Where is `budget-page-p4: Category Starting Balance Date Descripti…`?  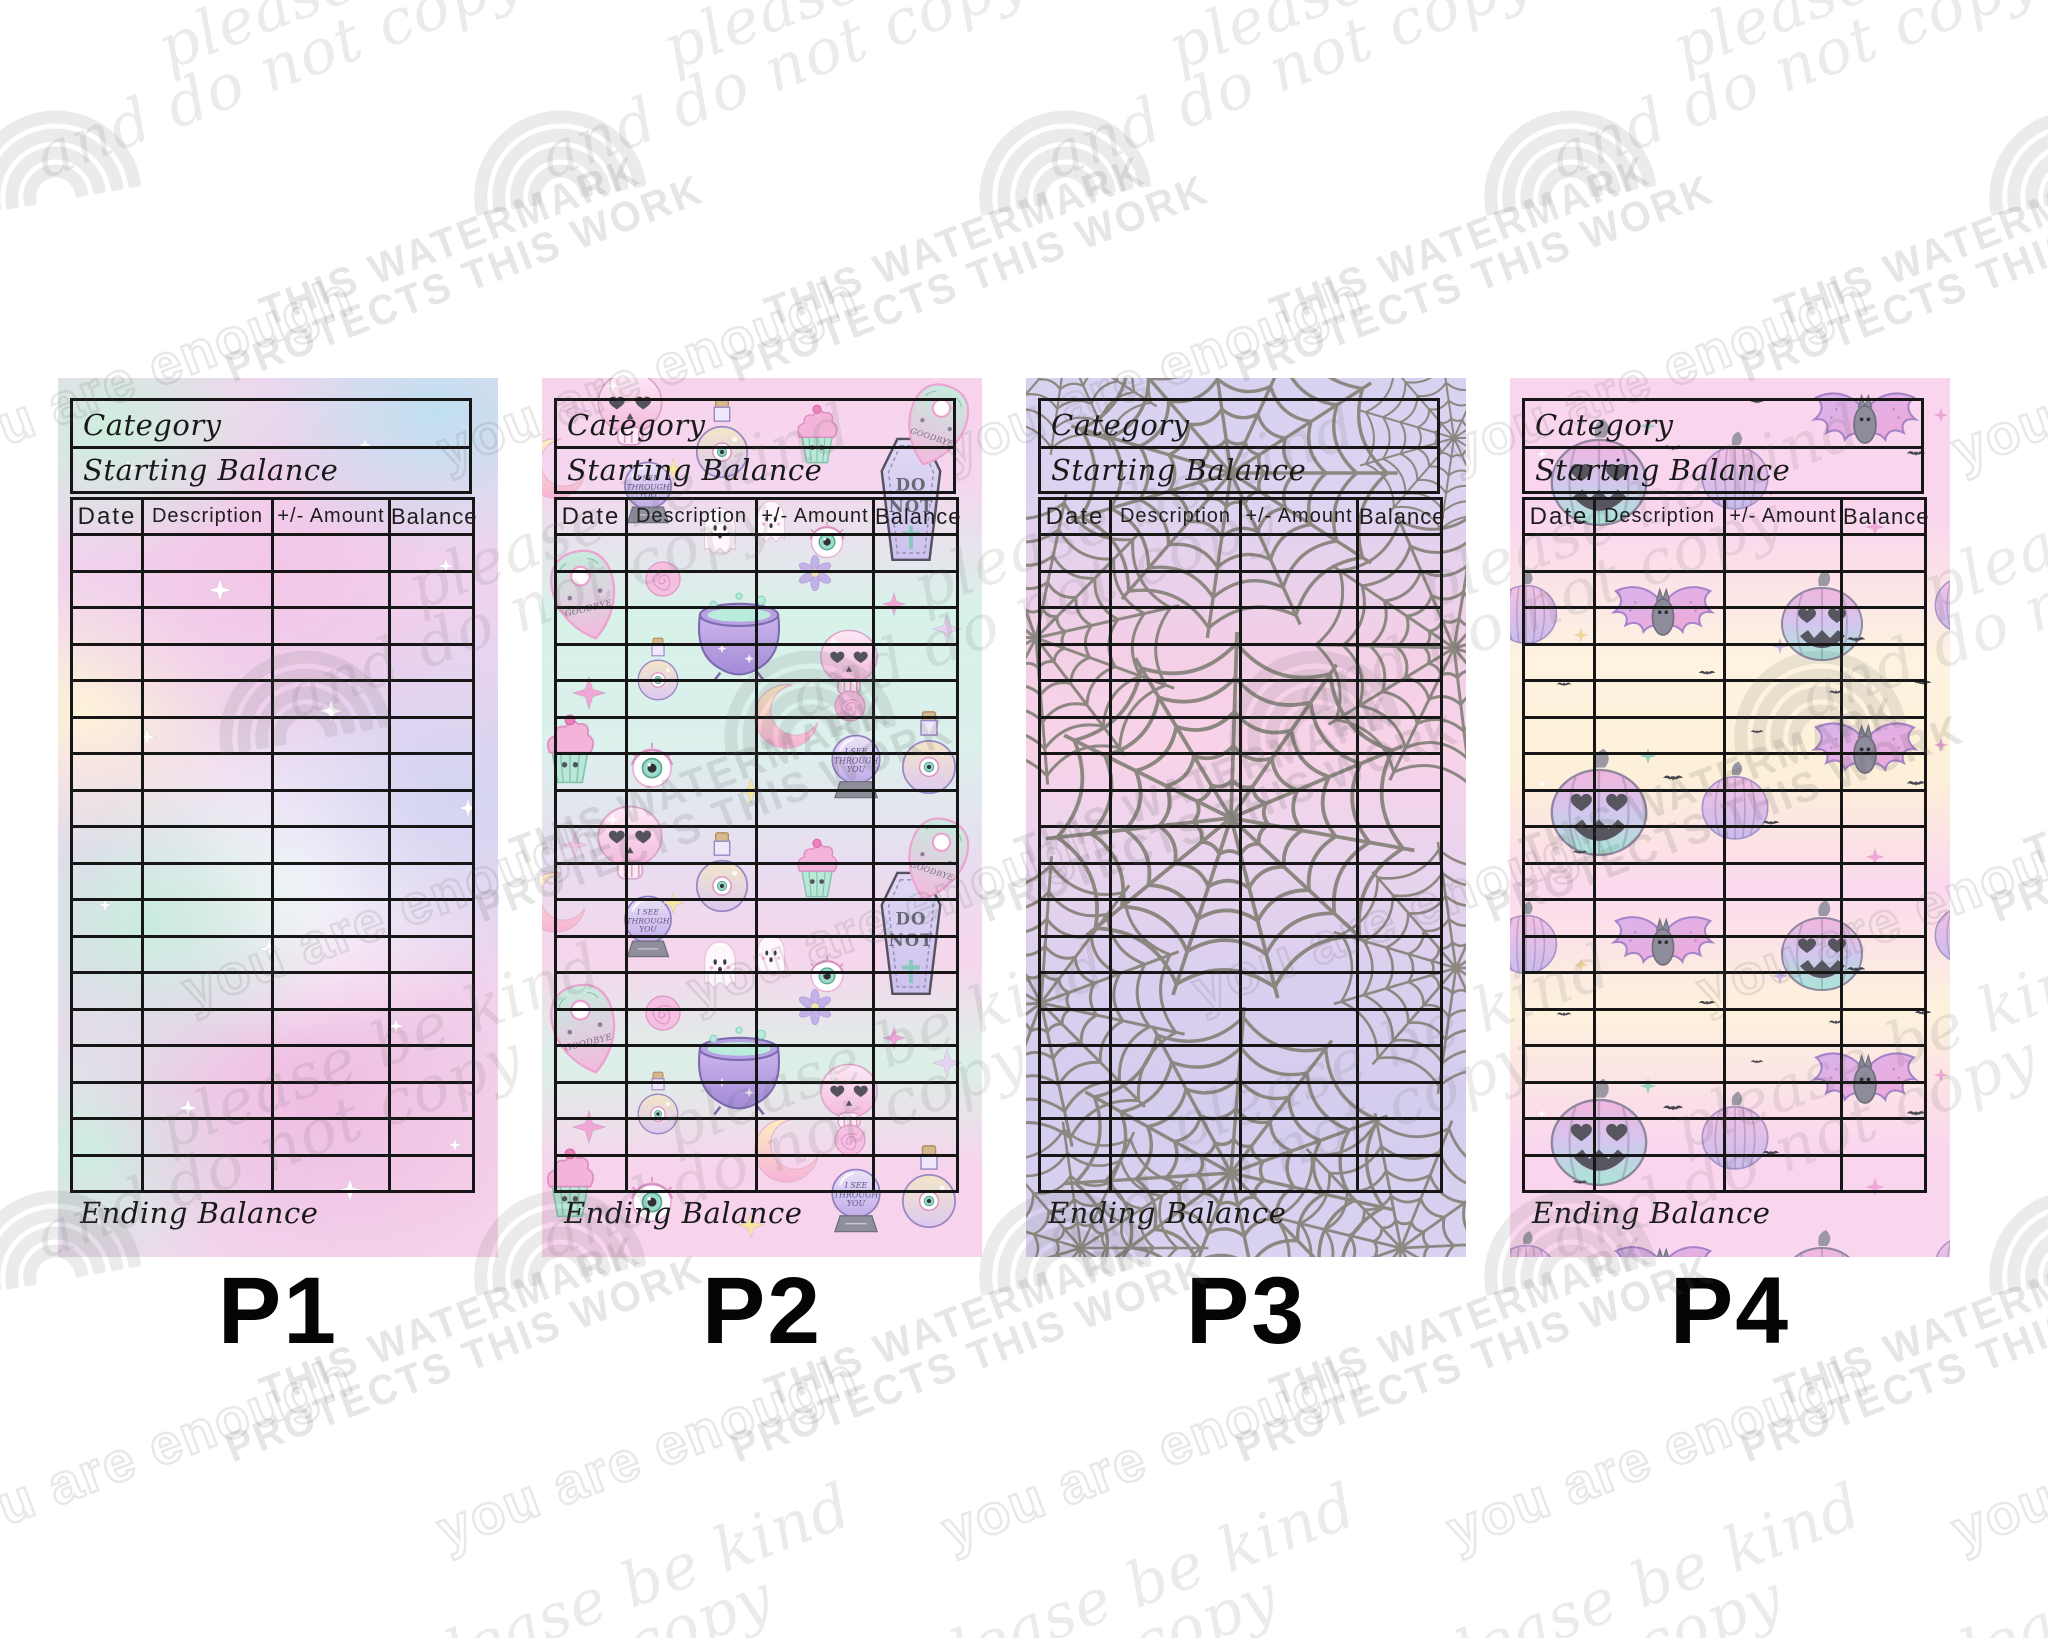
budget-page-p4: Category Starting Balance Date Descripti… is located at coordinates (1730, 817).